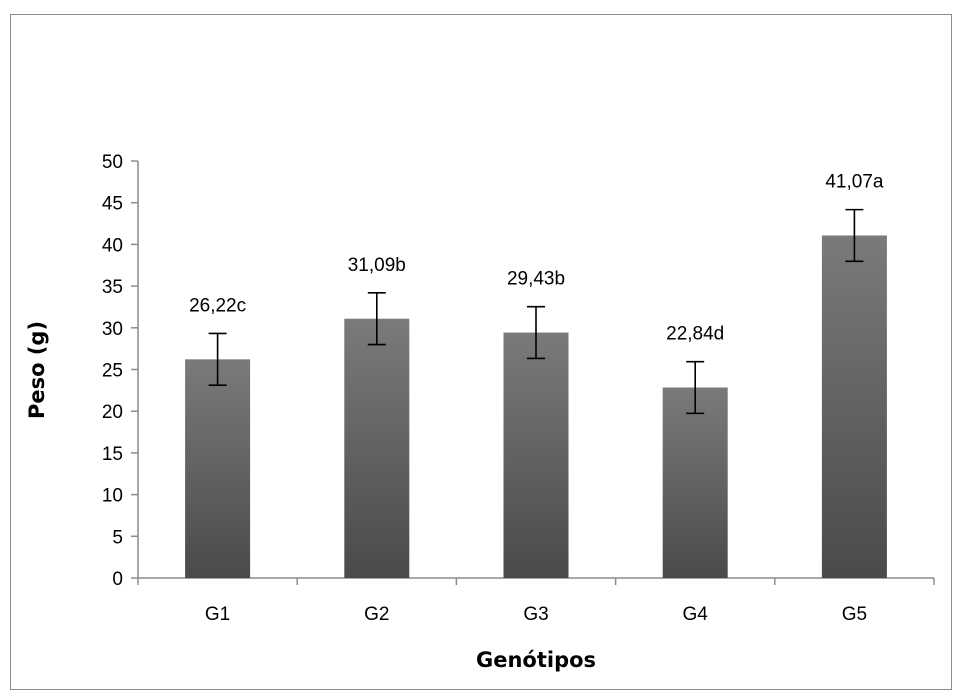  I want to click on x-axis: G1 G2 G3 G4 G5, so click(536, 601).